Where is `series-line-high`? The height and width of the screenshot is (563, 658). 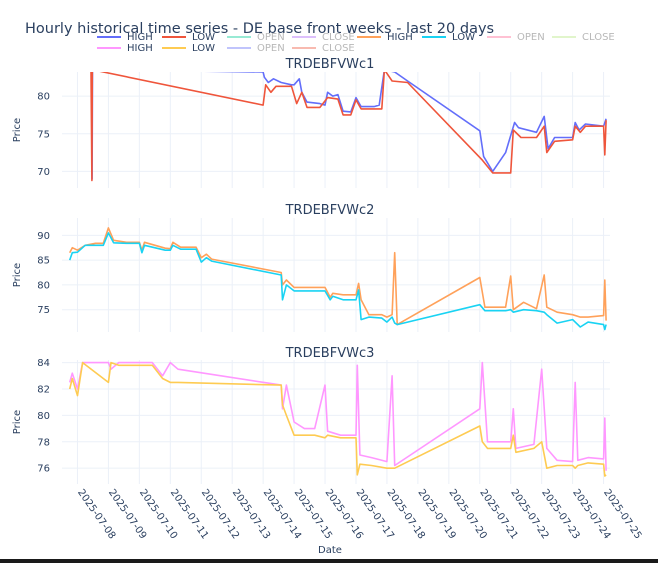
series-line-high is located at coordinates (337, 276).